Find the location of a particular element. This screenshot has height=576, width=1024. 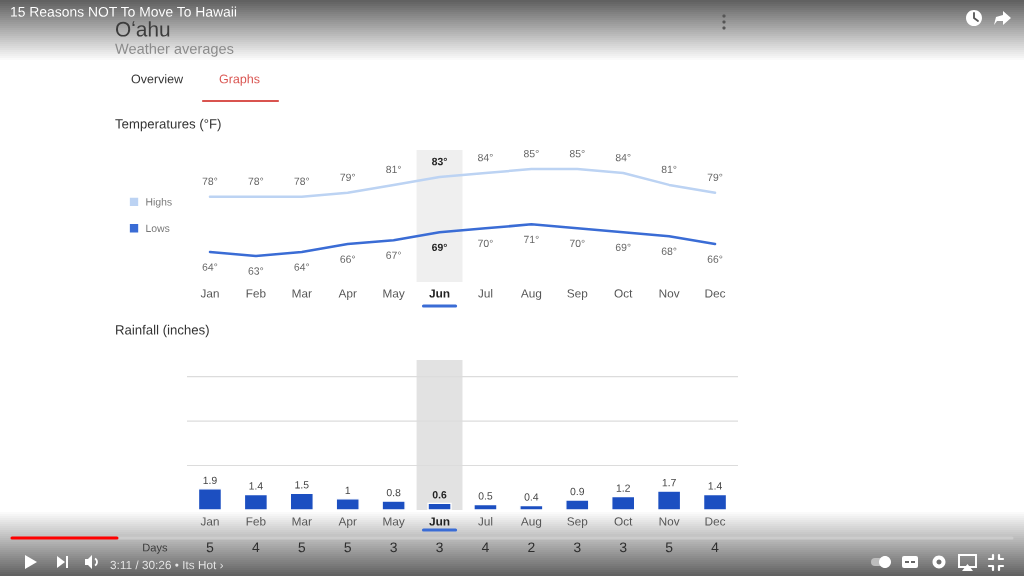

text: Weather averages is located at coordinates (174, 50).